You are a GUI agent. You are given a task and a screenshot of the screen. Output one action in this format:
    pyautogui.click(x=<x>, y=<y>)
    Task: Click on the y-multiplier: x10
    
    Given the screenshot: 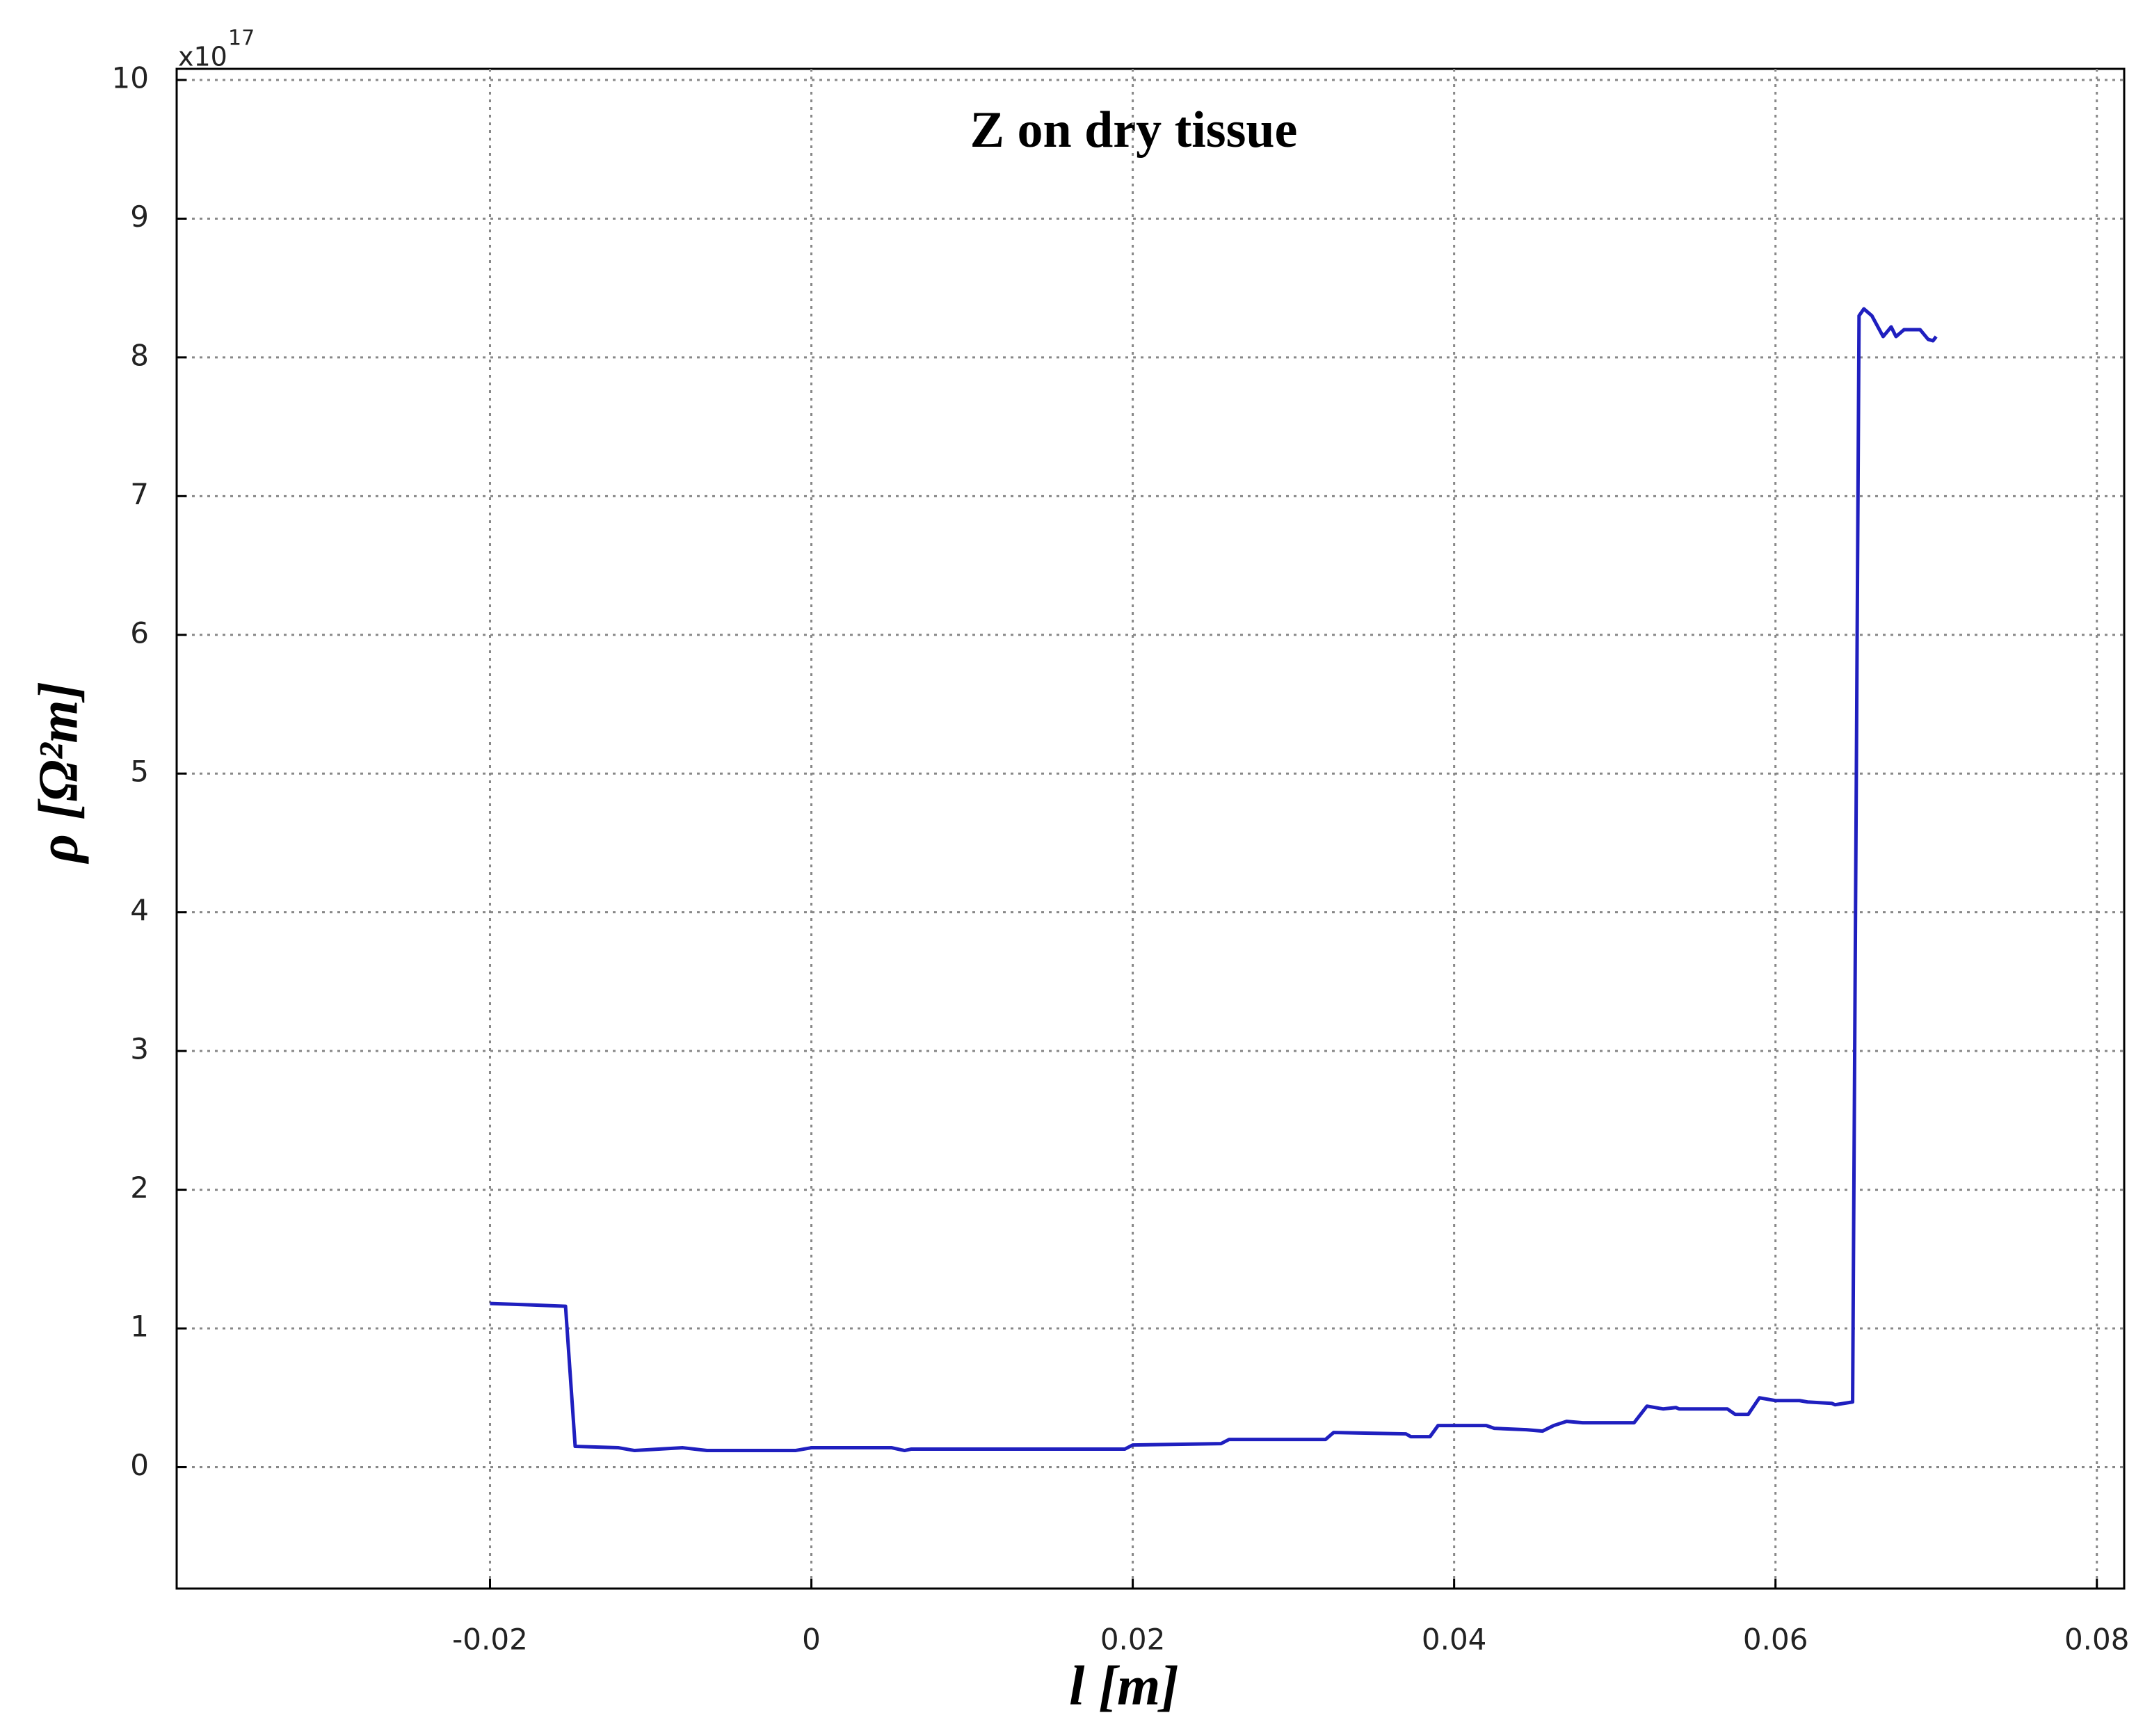 What is the action you would take?
    pyautogui.click(x=202, y=57)
    